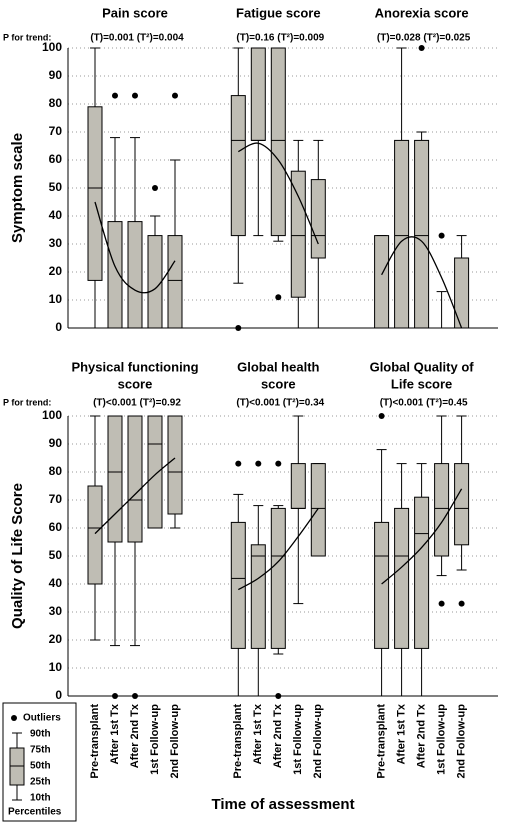  Describe the element at coordinates (42, 718) in the screenshot. I see `legend-outliers: Outliers` at that location.